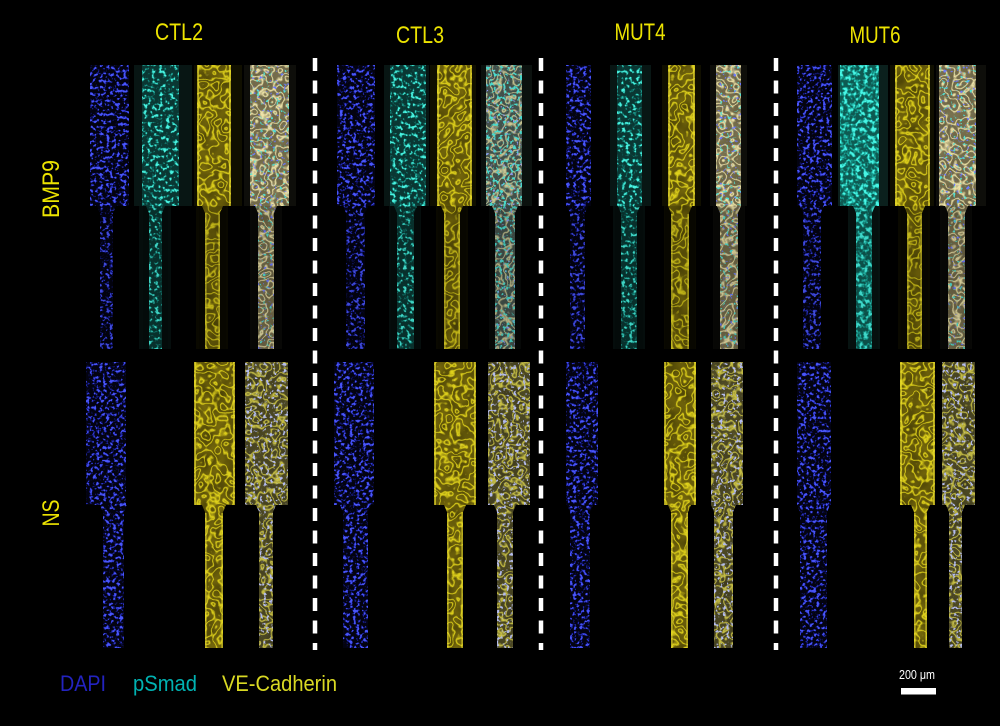 The width and height of the screenshot is (1000, 726). What do you see at coordinates (420, 35) in the screenshot?
I see `svg-text: CTL3` at bounding box center [420, 35].